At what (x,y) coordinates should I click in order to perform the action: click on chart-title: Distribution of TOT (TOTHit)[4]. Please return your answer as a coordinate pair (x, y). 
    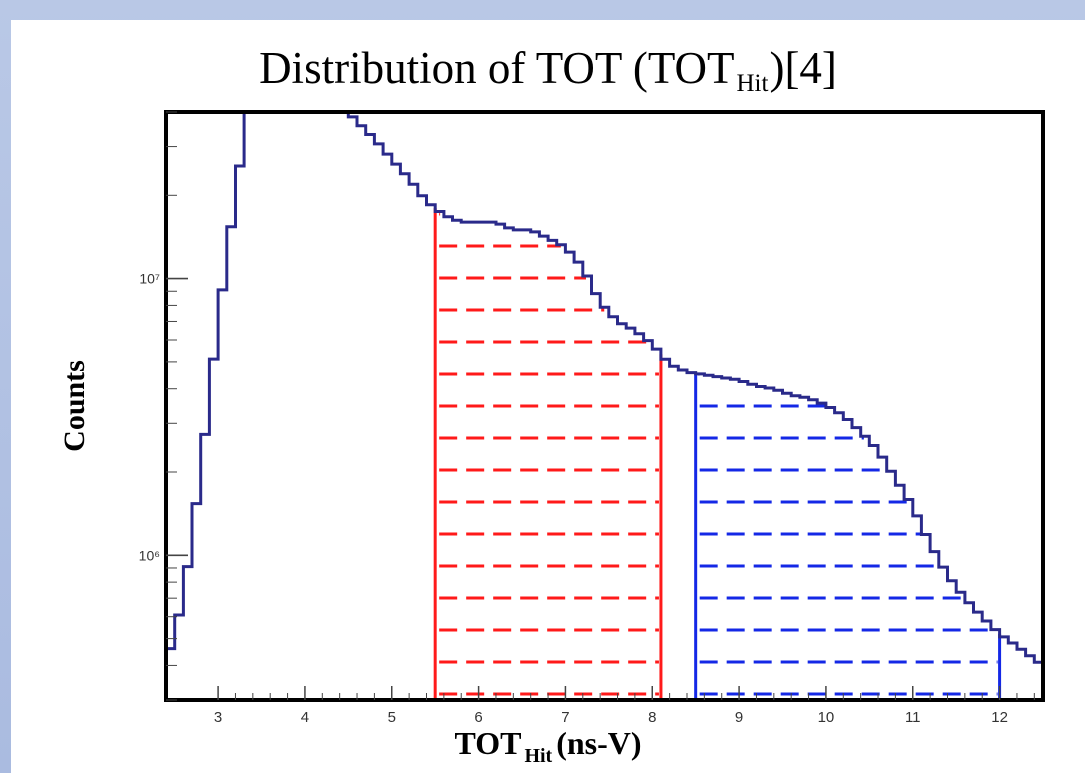
    Looking at the image, I should click on (548, 70).